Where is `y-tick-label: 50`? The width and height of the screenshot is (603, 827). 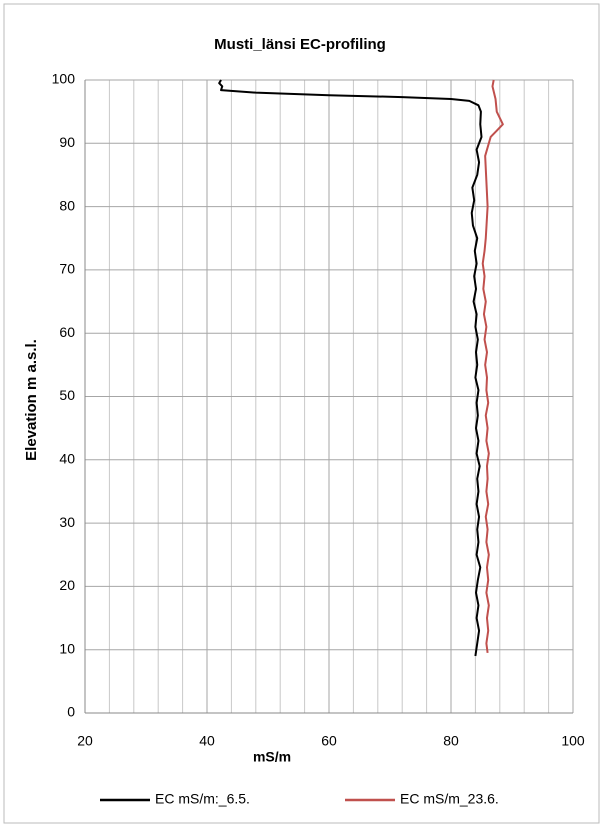 y-tick-label: 50 is located at coordinates (67, 395).